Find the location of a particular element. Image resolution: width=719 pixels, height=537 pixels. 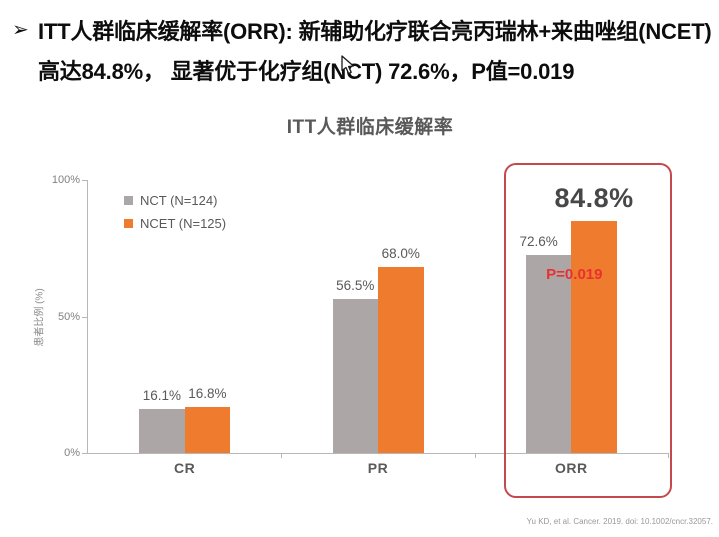

value-label-orr-ncet: 84.8% is located at coordinates (594, 198).